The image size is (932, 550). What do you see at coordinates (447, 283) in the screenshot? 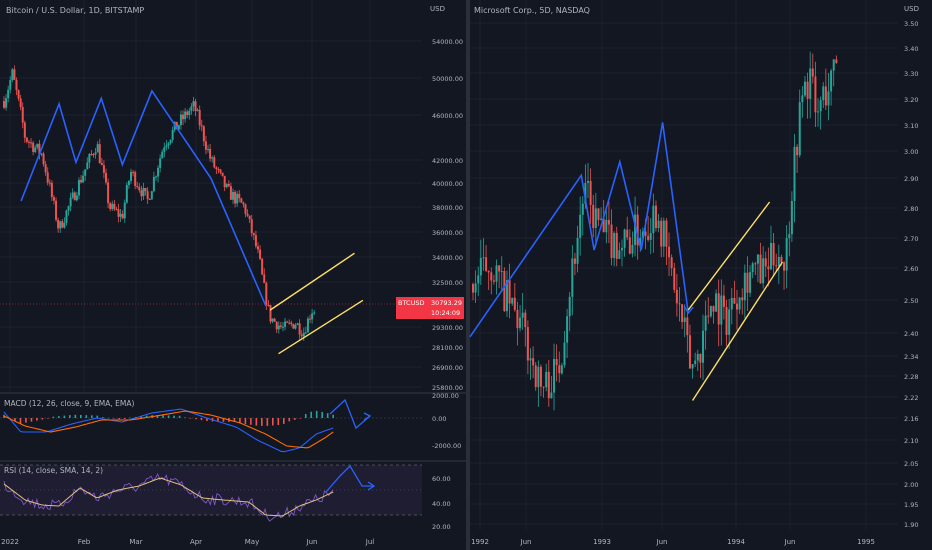
I see `btc-y-tick: 32500.00` at bounding box center [447, 283].